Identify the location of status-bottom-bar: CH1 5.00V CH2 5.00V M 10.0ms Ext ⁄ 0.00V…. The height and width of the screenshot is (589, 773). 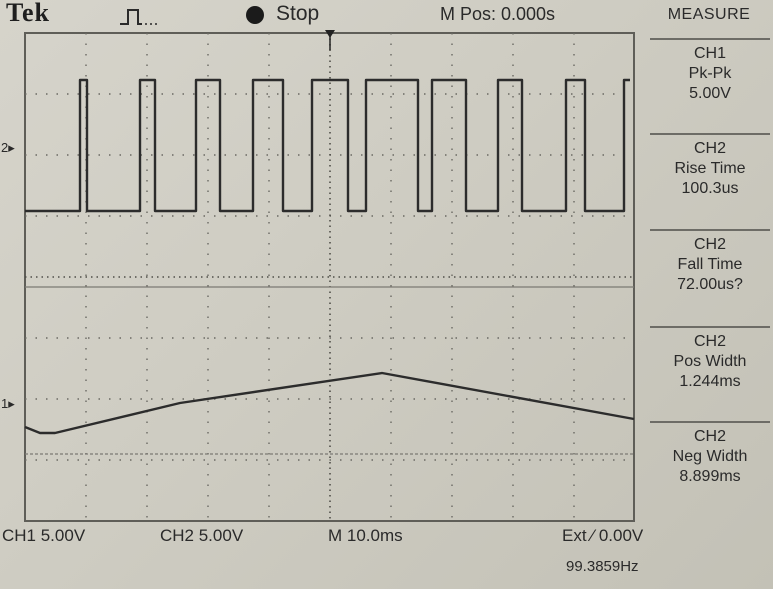
(386, 557).